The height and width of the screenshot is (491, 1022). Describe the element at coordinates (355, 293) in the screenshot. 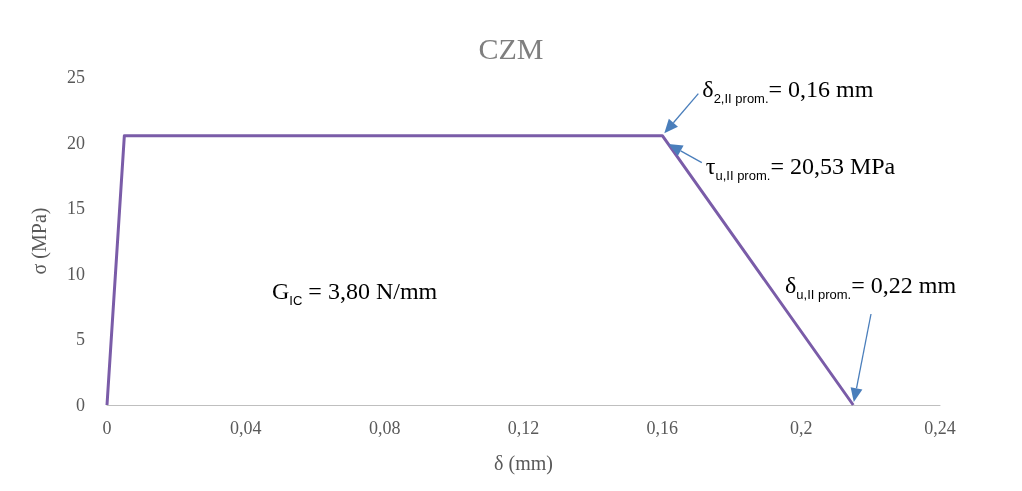

I see `annotation: G$_{IC}$ = 3,80 N/mm` at that location.